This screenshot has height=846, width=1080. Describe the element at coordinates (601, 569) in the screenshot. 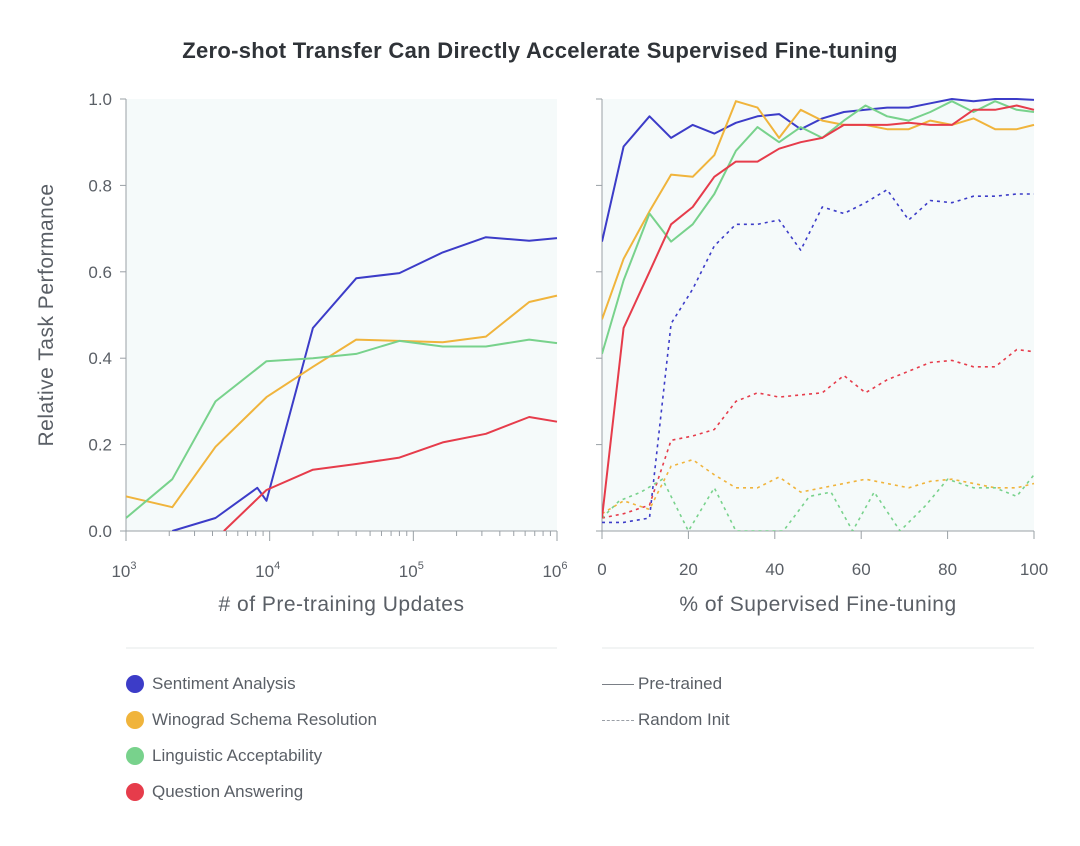

I see `x-tick-label: 0` at that location.